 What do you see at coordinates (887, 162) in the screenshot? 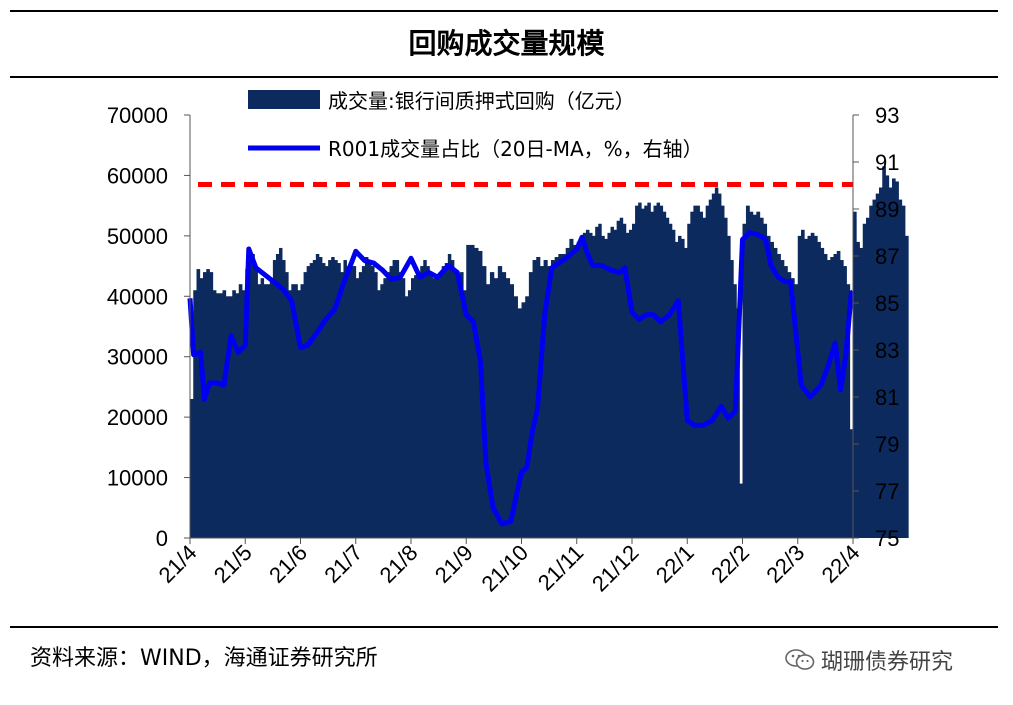
I see `right-tick-label: 91` at bounding box center [887, 162].